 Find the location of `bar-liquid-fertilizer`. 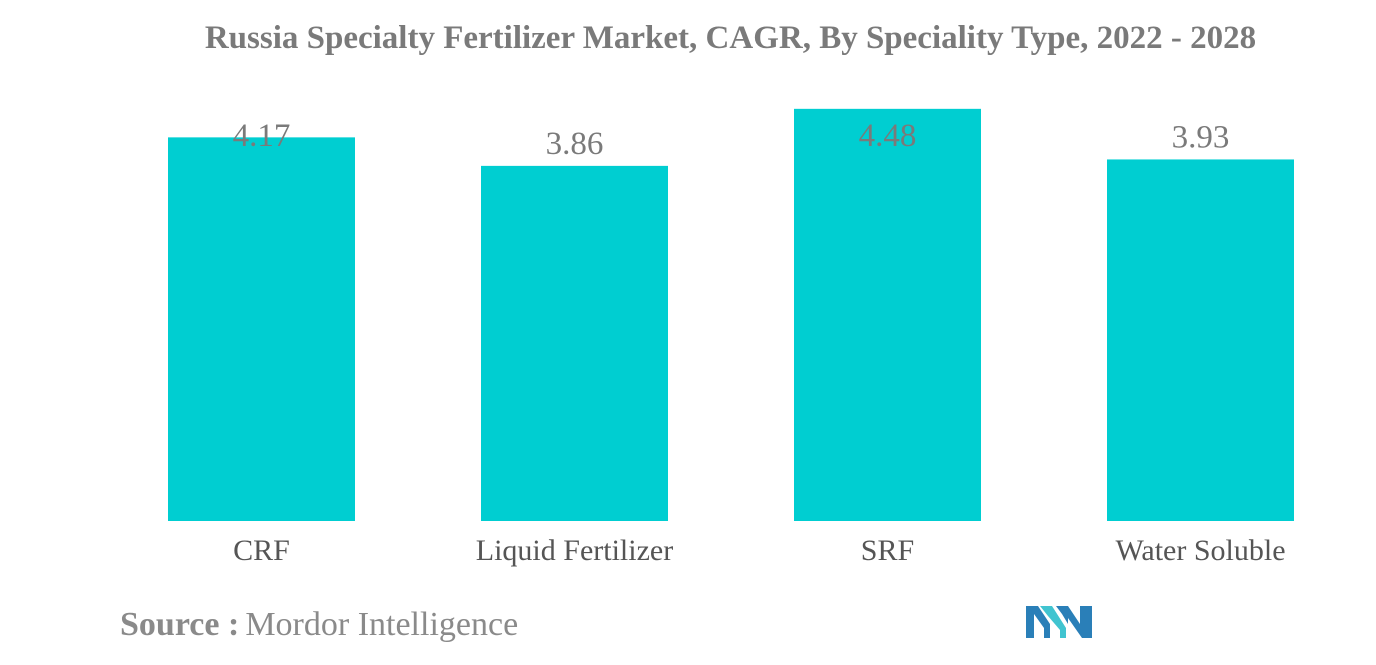

bar-liquid-fertilizer is located at coordinates (574, 343).